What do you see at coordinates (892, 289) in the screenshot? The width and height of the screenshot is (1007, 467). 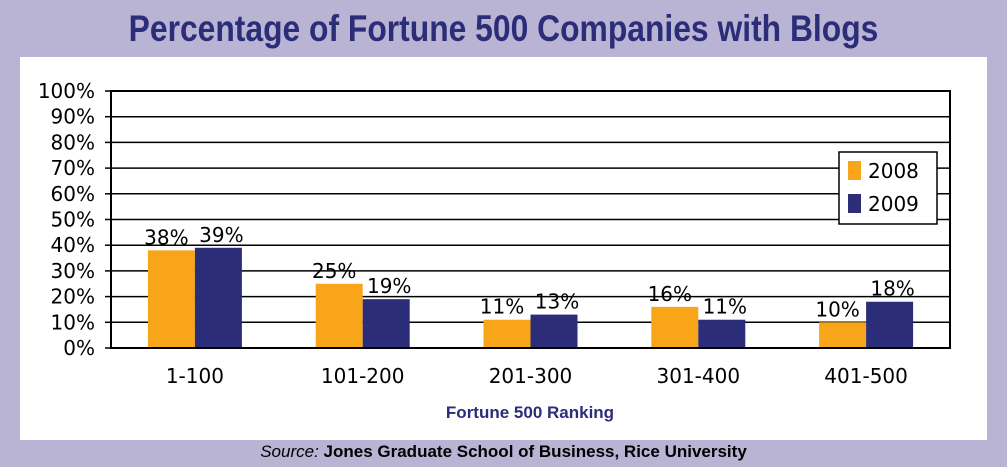 I see `data-label: 18%` at bounding box center [892, 289].